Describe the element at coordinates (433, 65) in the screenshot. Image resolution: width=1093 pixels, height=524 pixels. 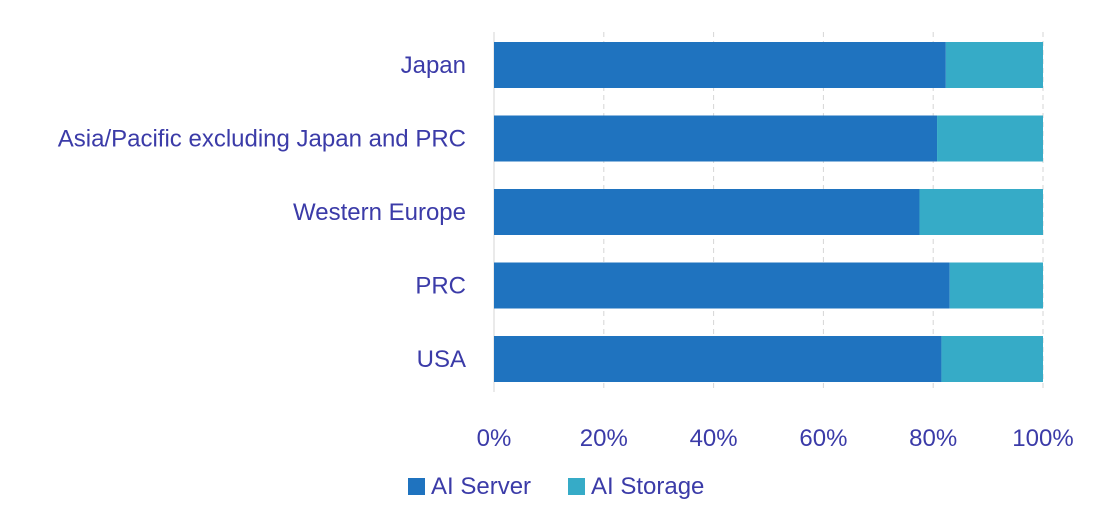
I see `category-label: Japan` at that location.